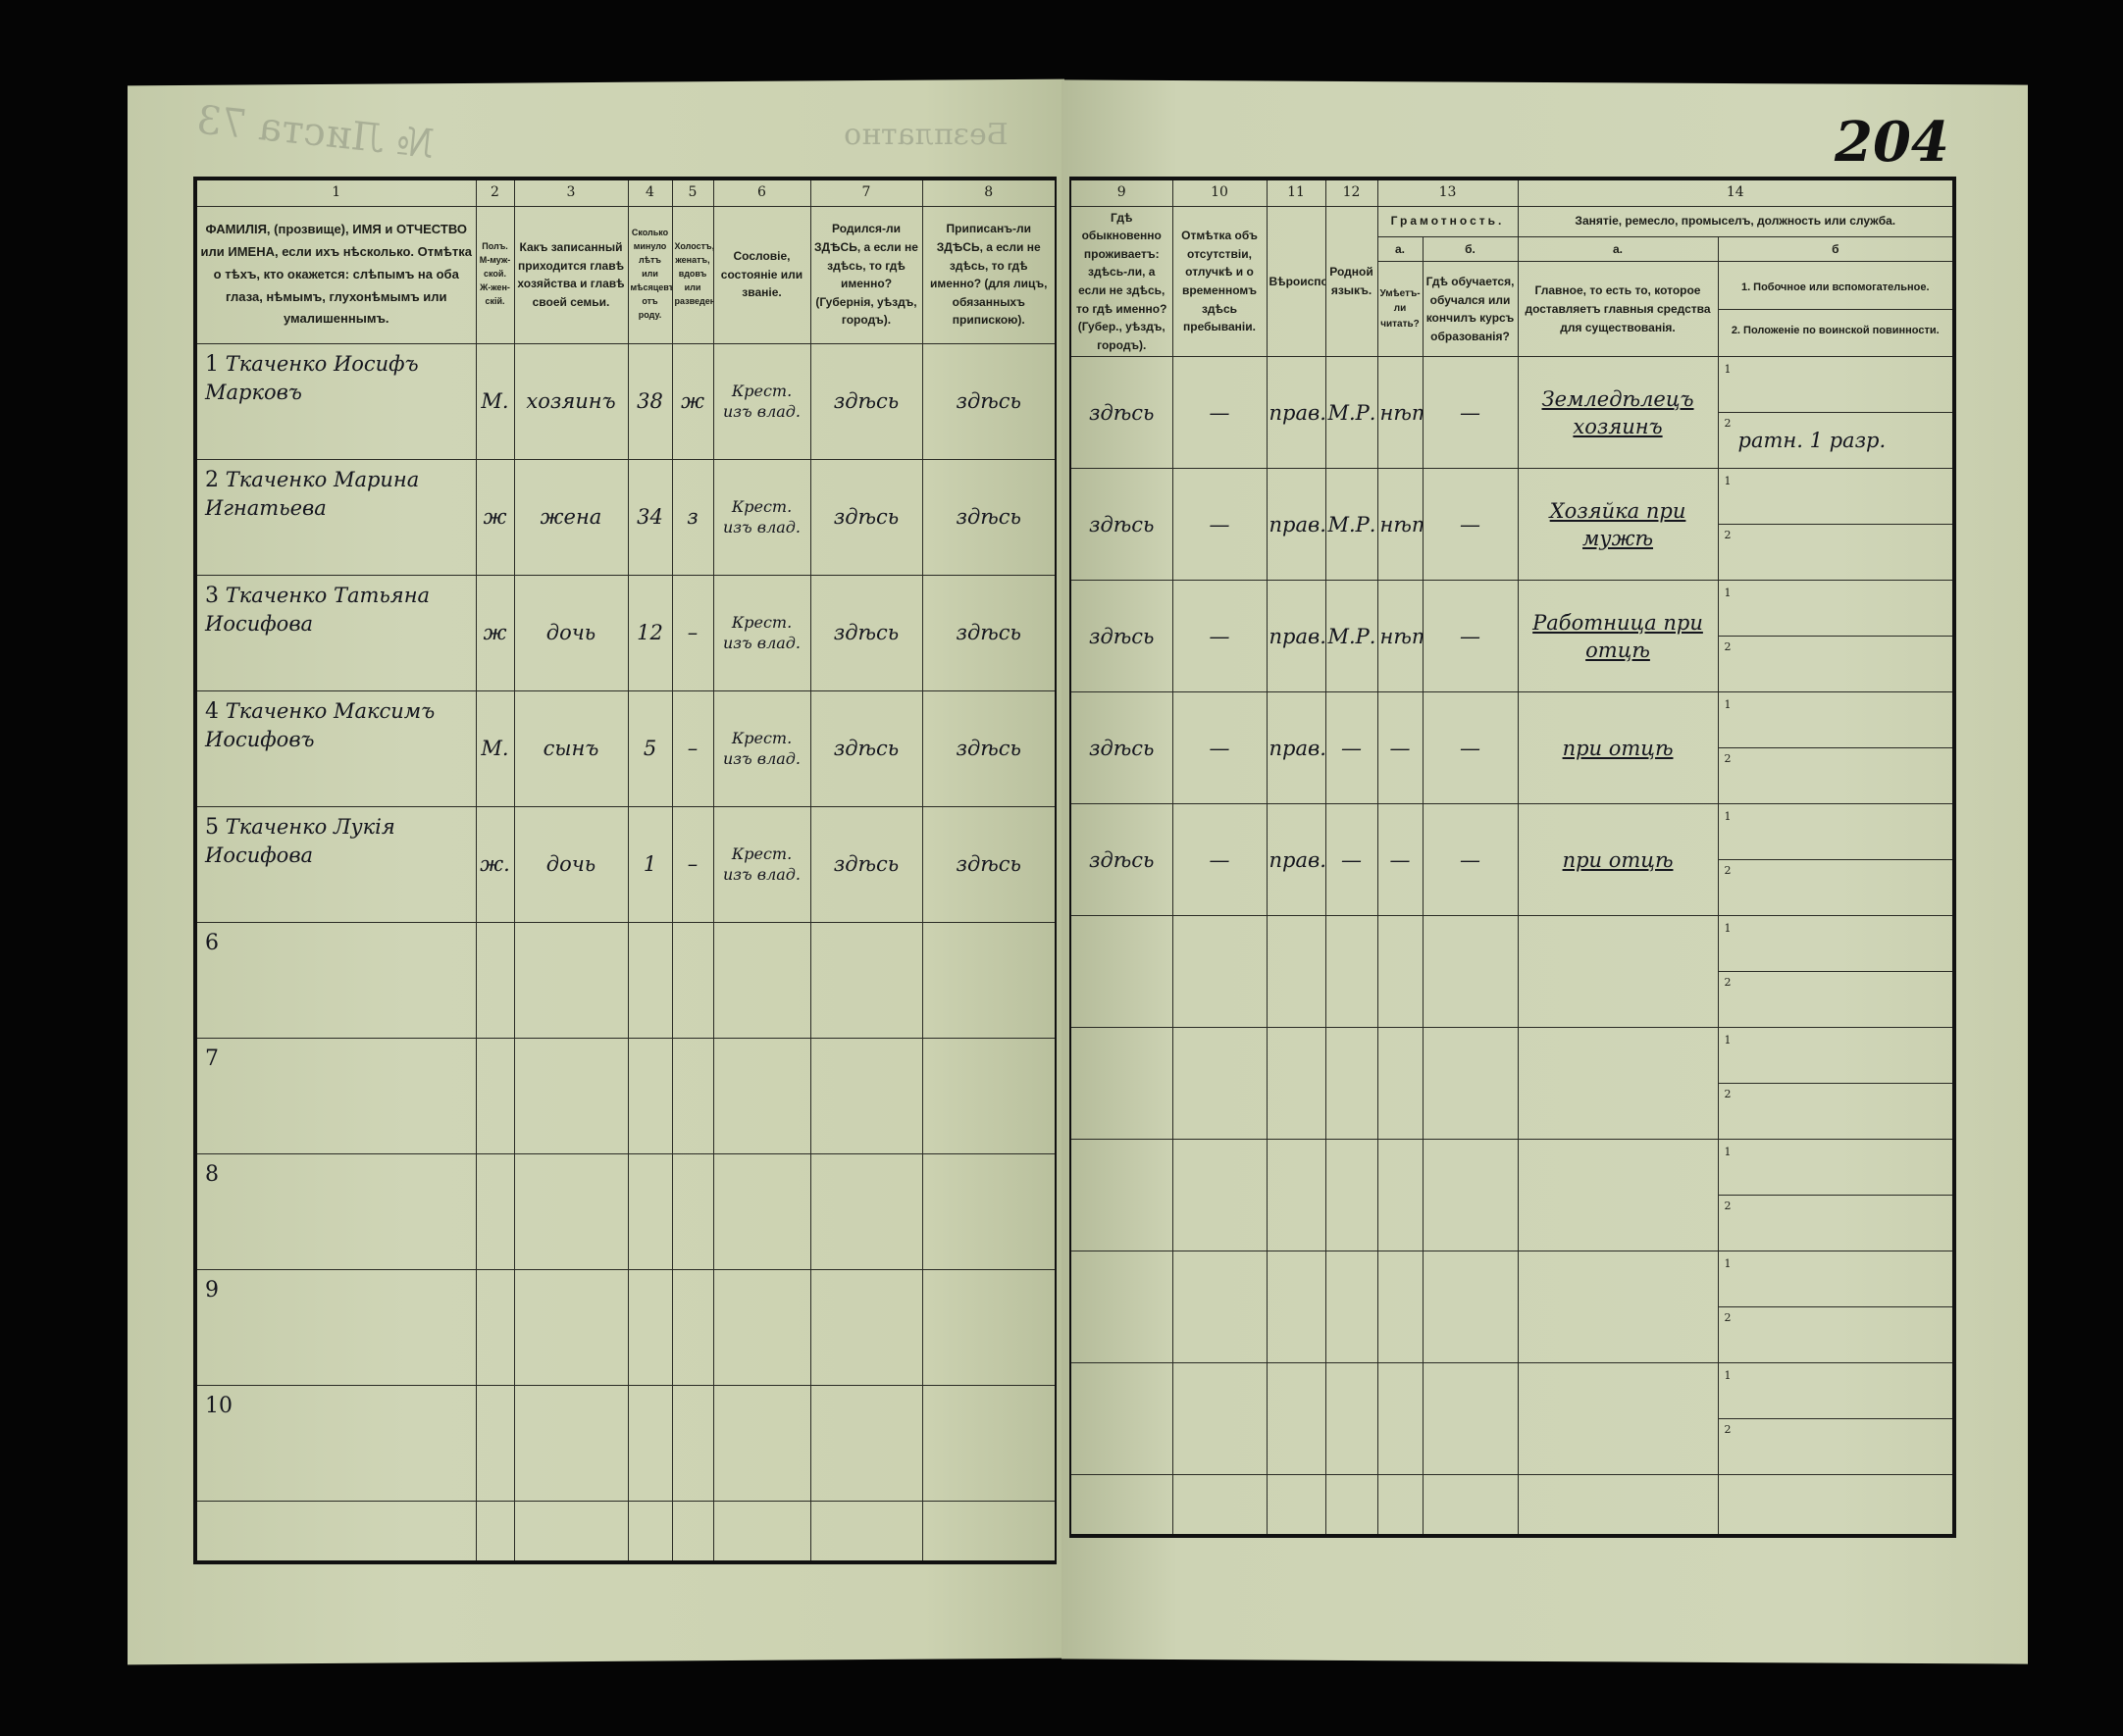  I want to click on education-cell, so click(1471, 1196).